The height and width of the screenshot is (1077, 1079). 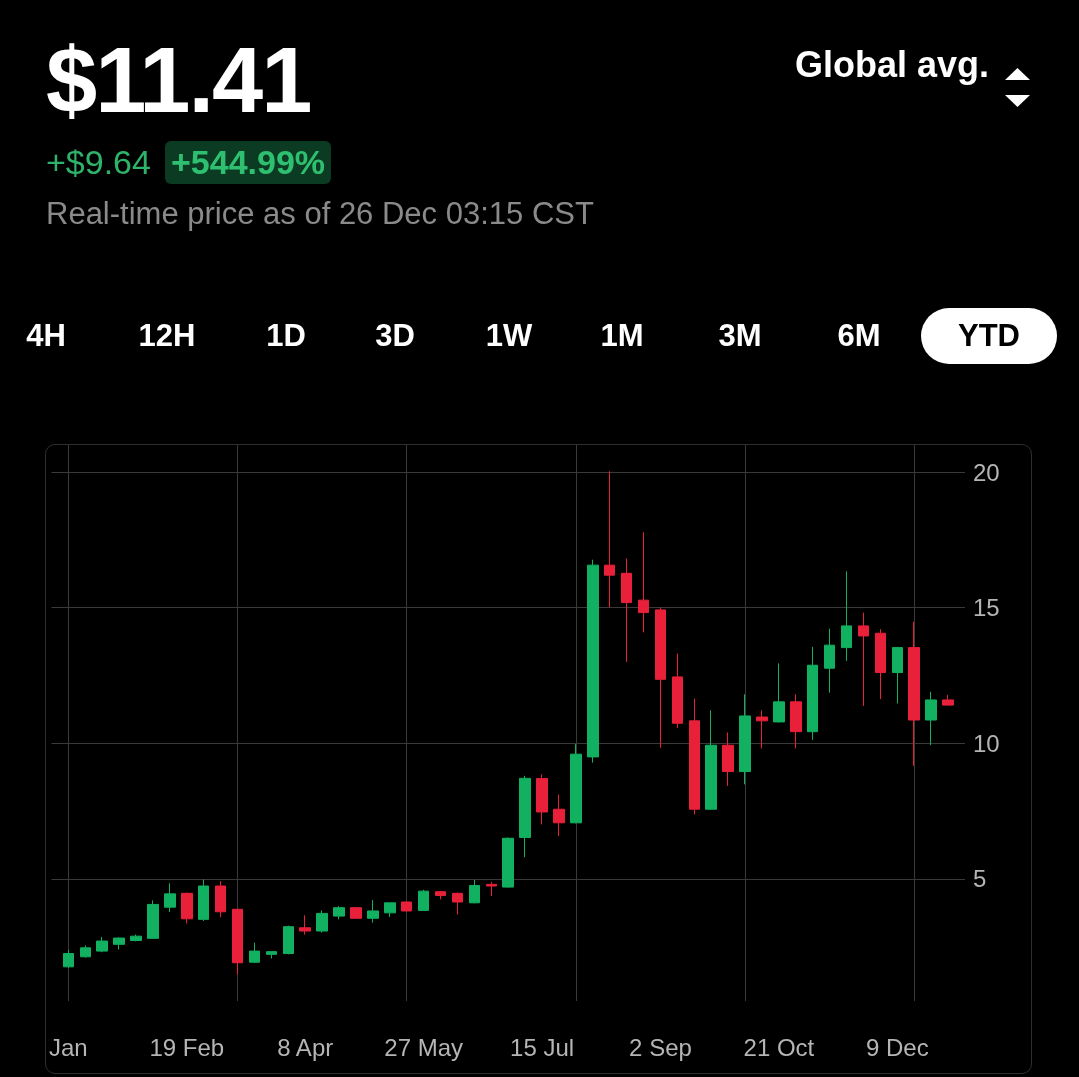 What do you see at coordinates (187, 1047) in the screenshot?
I see `x-tick-label: 19 Feb` at bounding box center [187, 1047].